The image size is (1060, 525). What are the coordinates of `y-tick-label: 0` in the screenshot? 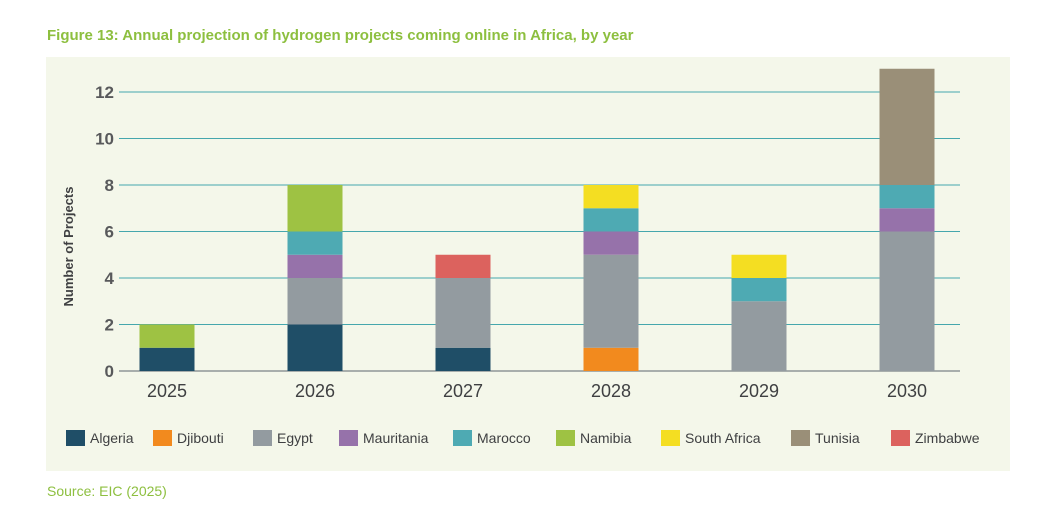 It's located at (109, 371).